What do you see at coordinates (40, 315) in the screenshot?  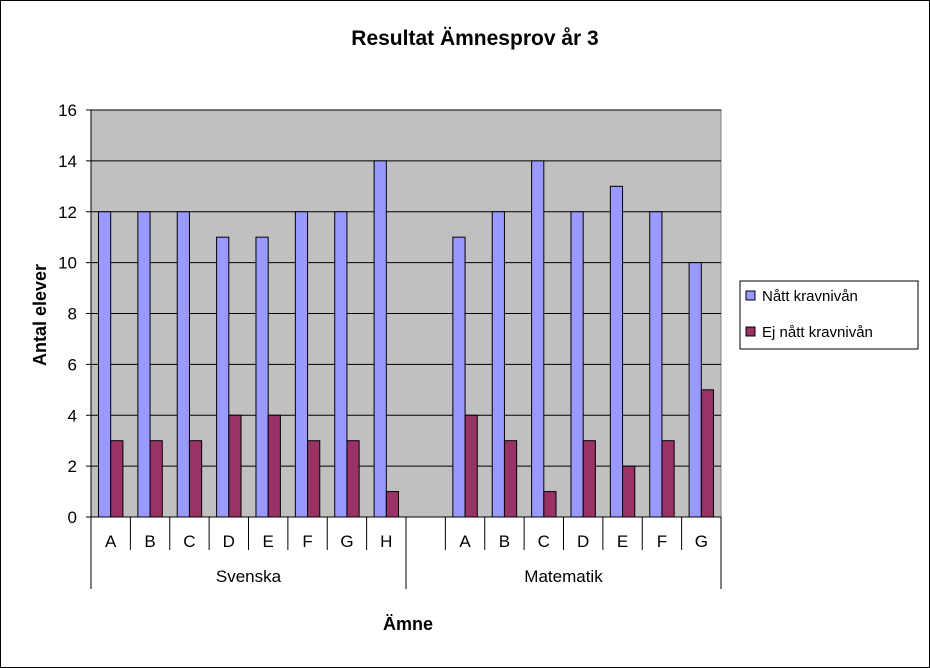 I see `y-axis-title: Antal elever` at bounding box center [40, 315].